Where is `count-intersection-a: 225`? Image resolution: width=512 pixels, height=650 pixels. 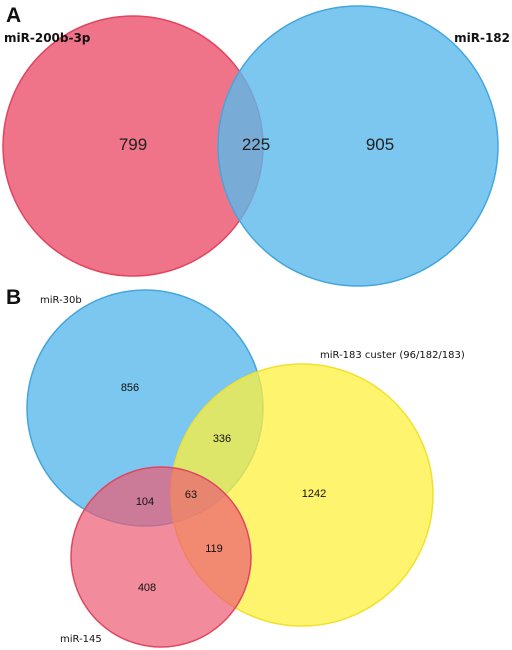
count-intersection-a: 225 is located at coordinates (256, 144).